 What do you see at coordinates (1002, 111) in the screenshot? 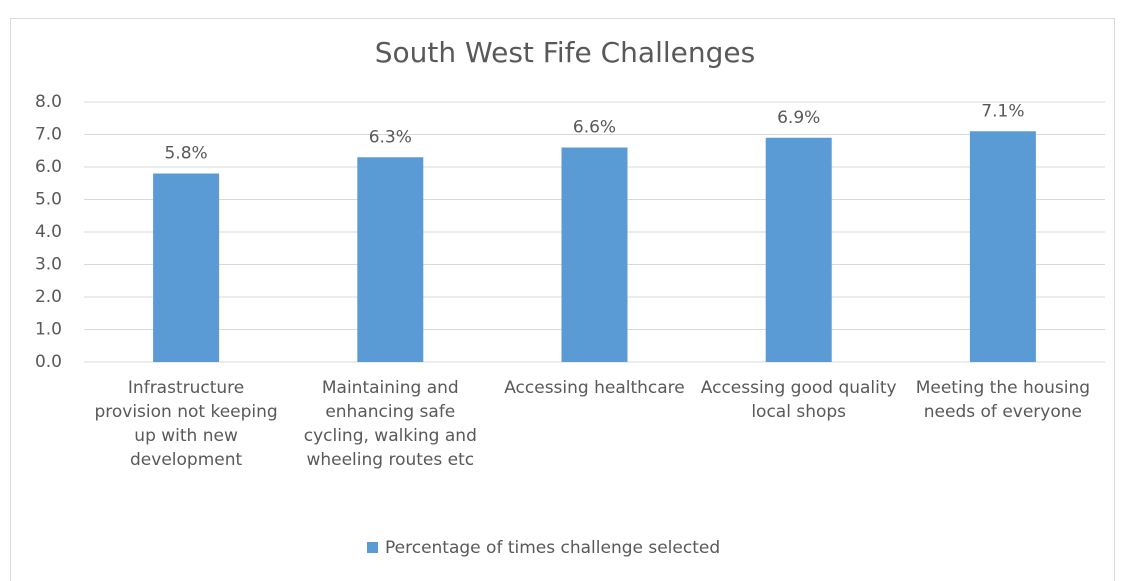
I see `data-label: 7.1%` at bounding box center [1002, 111].